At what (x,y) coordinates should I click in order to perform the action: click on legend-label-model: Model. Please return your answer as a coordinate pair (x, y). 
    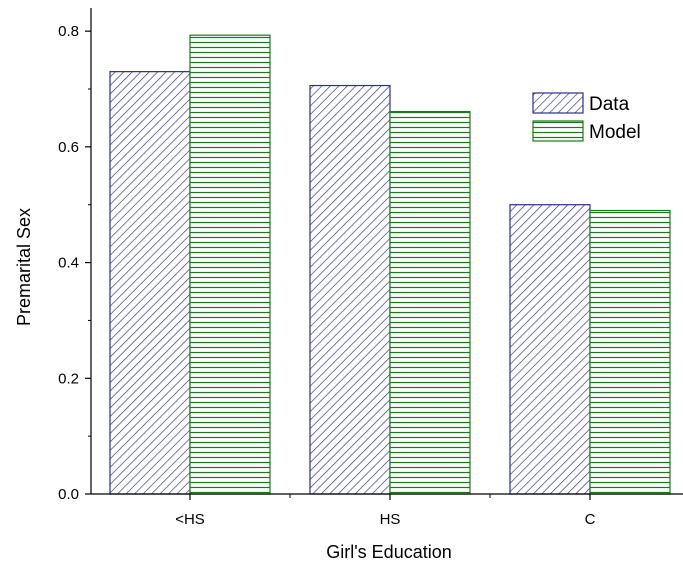
    Looking at the image, I should click on (615, 132).